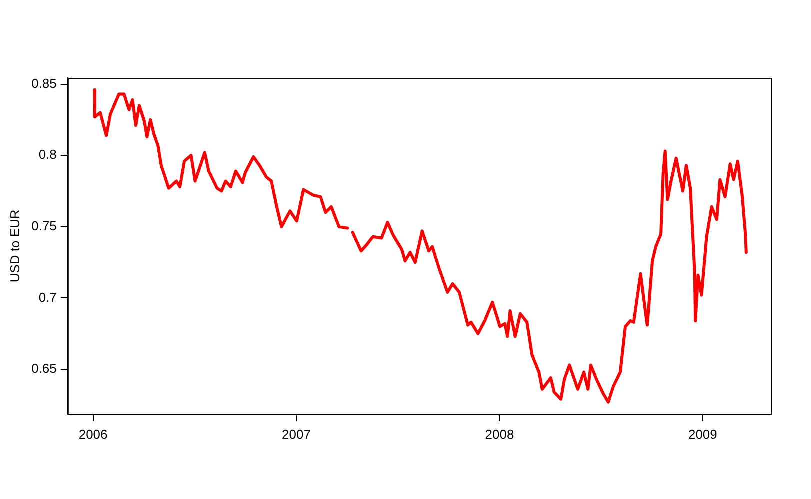 This screenshot has height=499, width=811. I want to click on y-tick-label: 0.85, so click(44, 83).